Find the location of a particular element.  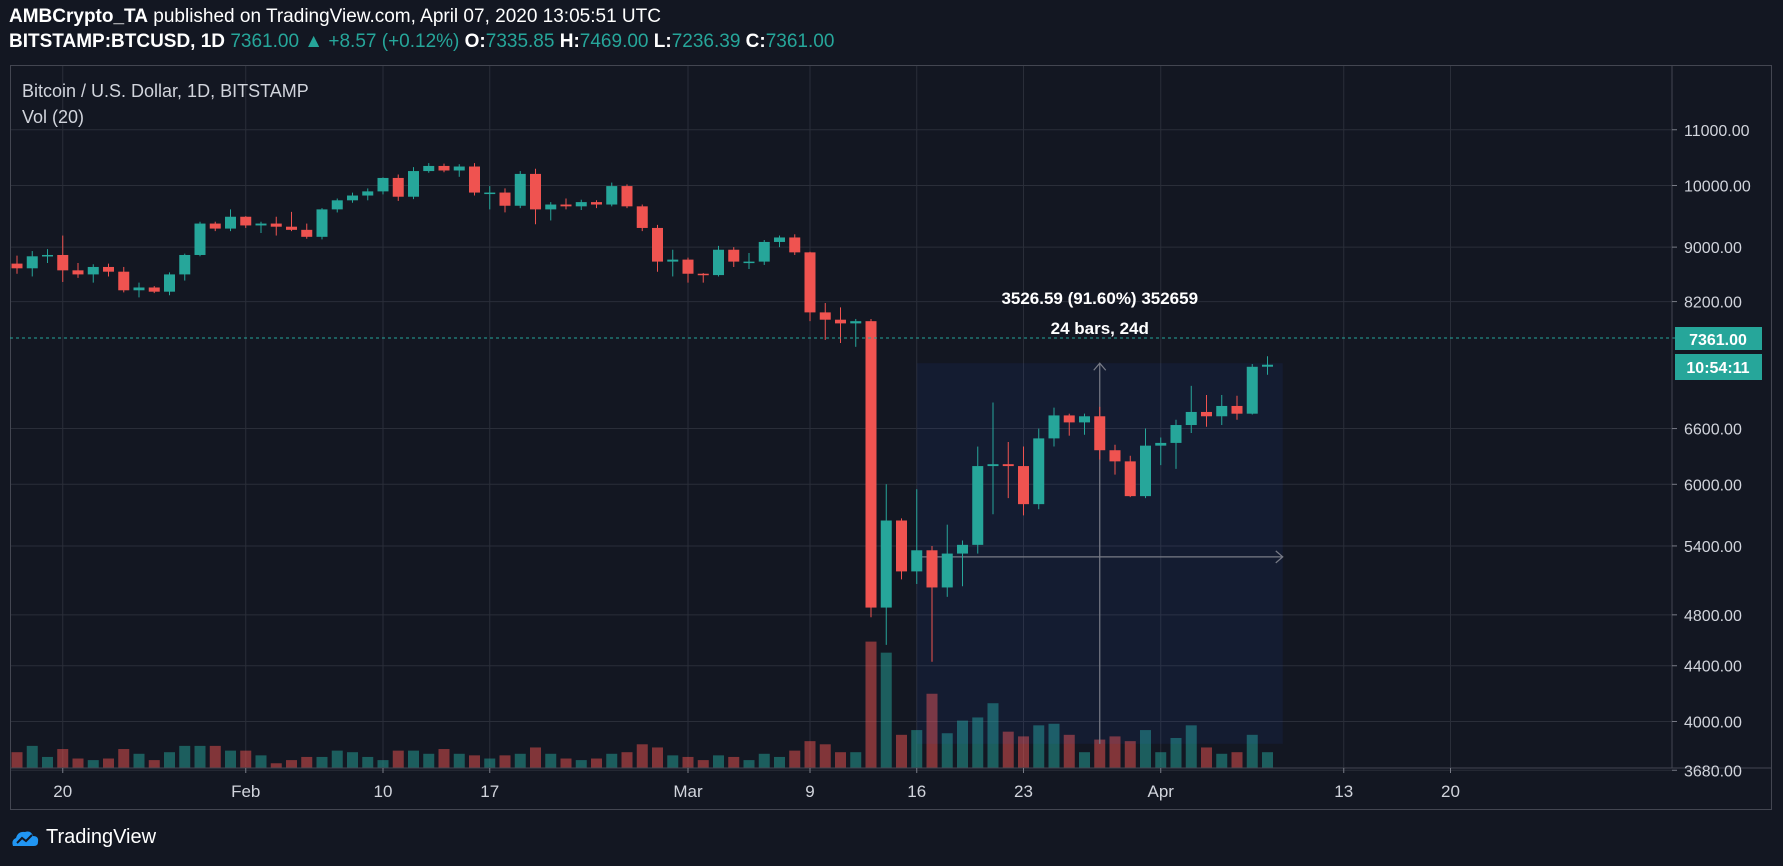

price-tick-label: 8200.00 is located at coordinates (1713, 303).